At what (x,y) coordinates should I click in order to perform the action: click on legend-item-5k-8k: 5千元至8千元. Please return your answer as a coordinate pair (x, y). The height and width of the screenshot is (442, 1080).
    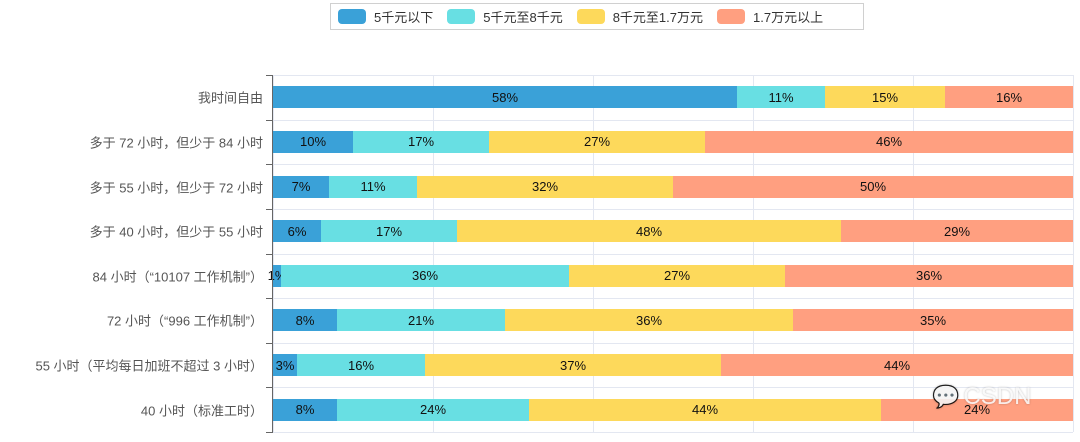
    Looking at the image, I should click on (505, 16).